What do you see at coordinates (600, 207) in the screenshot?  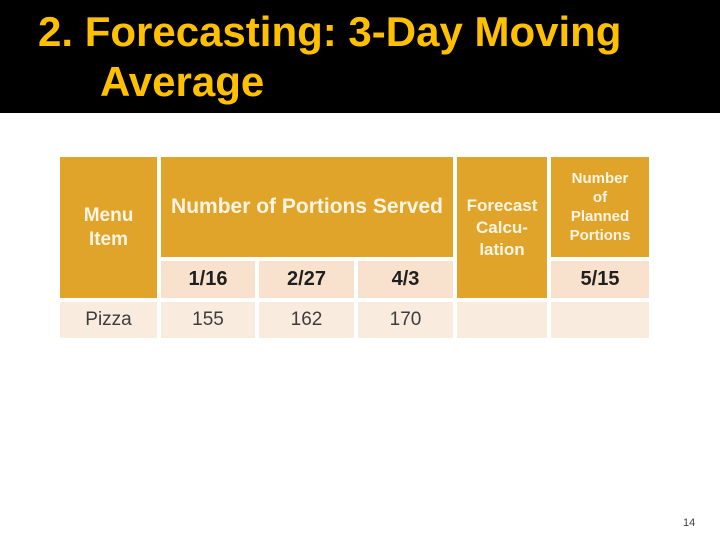 I see `header-planned-portions: Number of Planned Portions` at bounding box center [600, 207].